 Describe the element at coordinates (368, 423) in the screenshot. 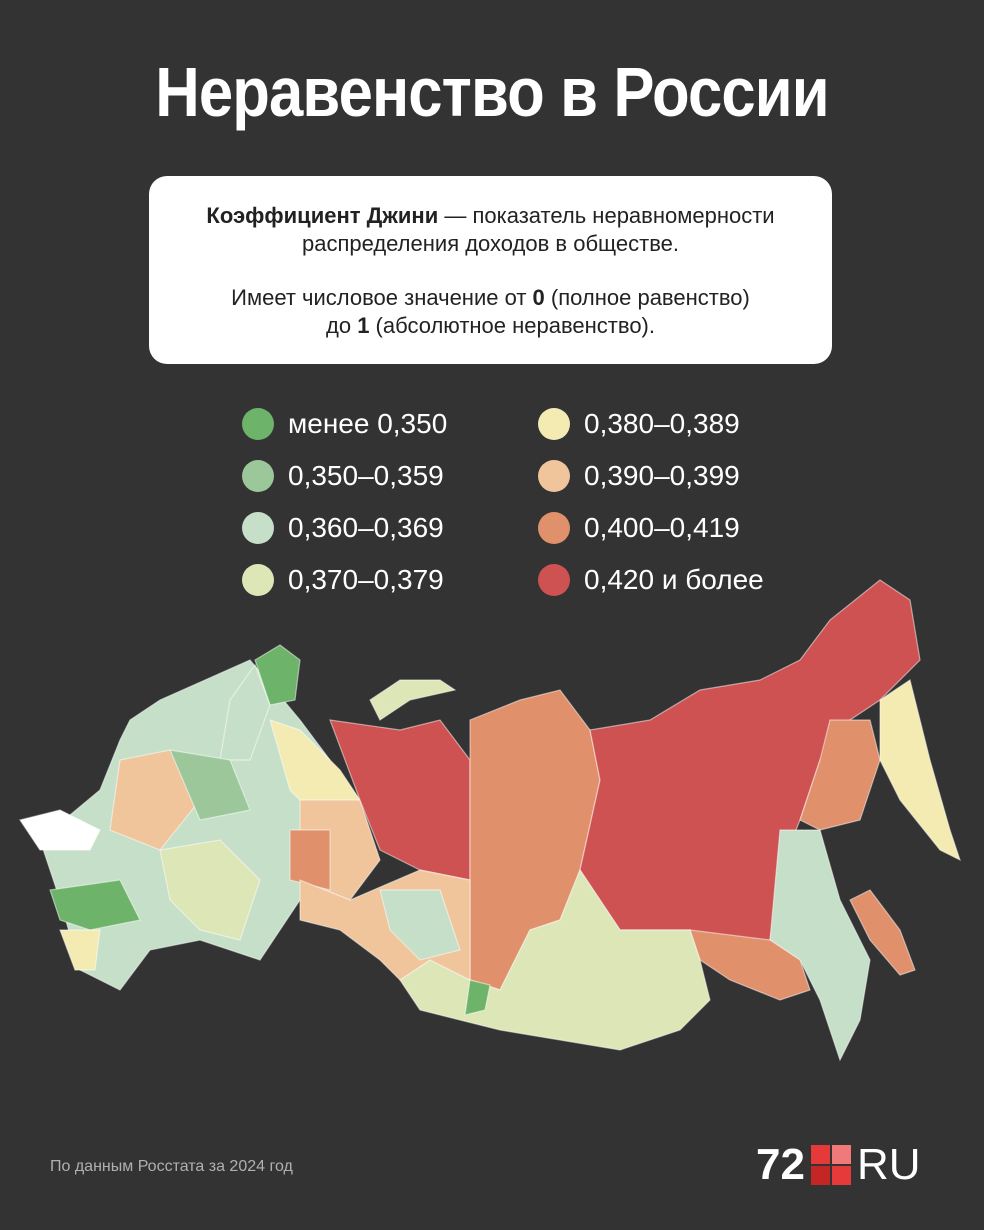

I see `legend-label: менее 0,350` at that location.